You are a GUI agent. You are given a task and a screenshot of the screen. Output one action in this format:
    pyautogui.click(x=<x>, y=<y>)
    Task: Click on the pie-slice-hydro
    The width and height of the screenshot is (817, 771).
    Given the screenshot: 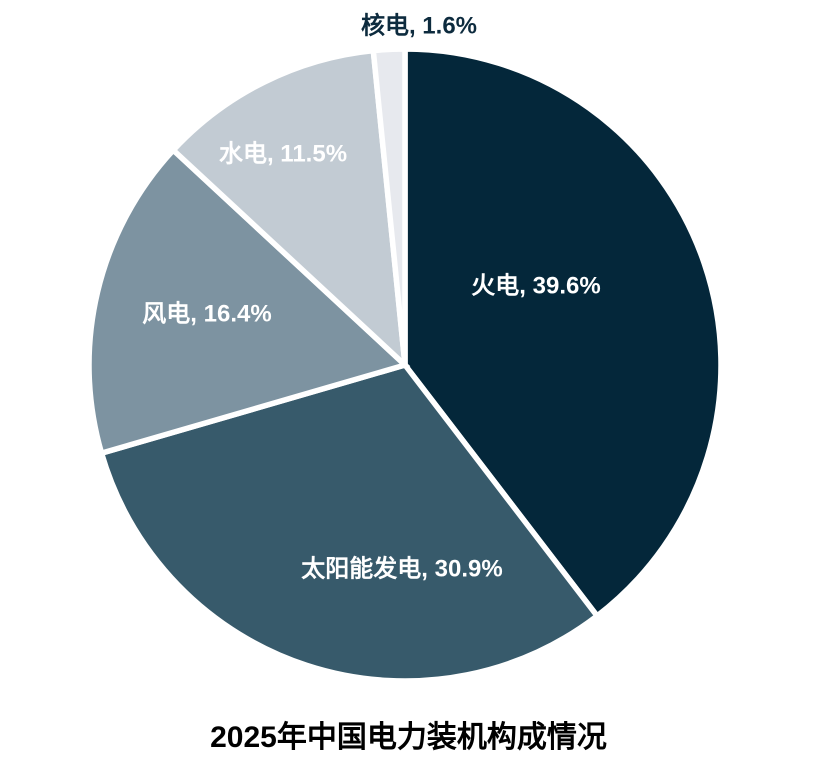 What is the action you would take?
    pyautogui.click(x=289, y=209)
    